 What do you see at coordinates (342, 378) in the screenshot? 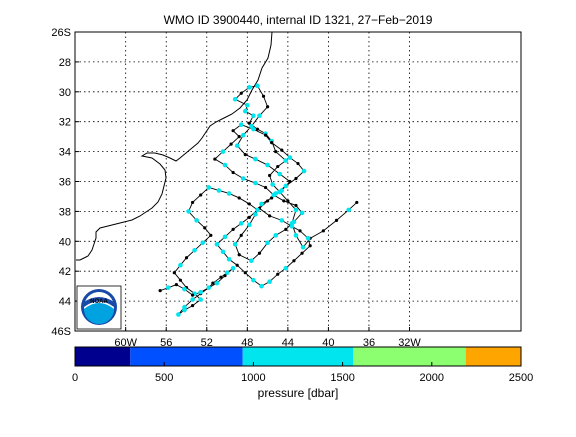
I see `colorbar-tick-label: 1500` at bounding box center [342, 378].